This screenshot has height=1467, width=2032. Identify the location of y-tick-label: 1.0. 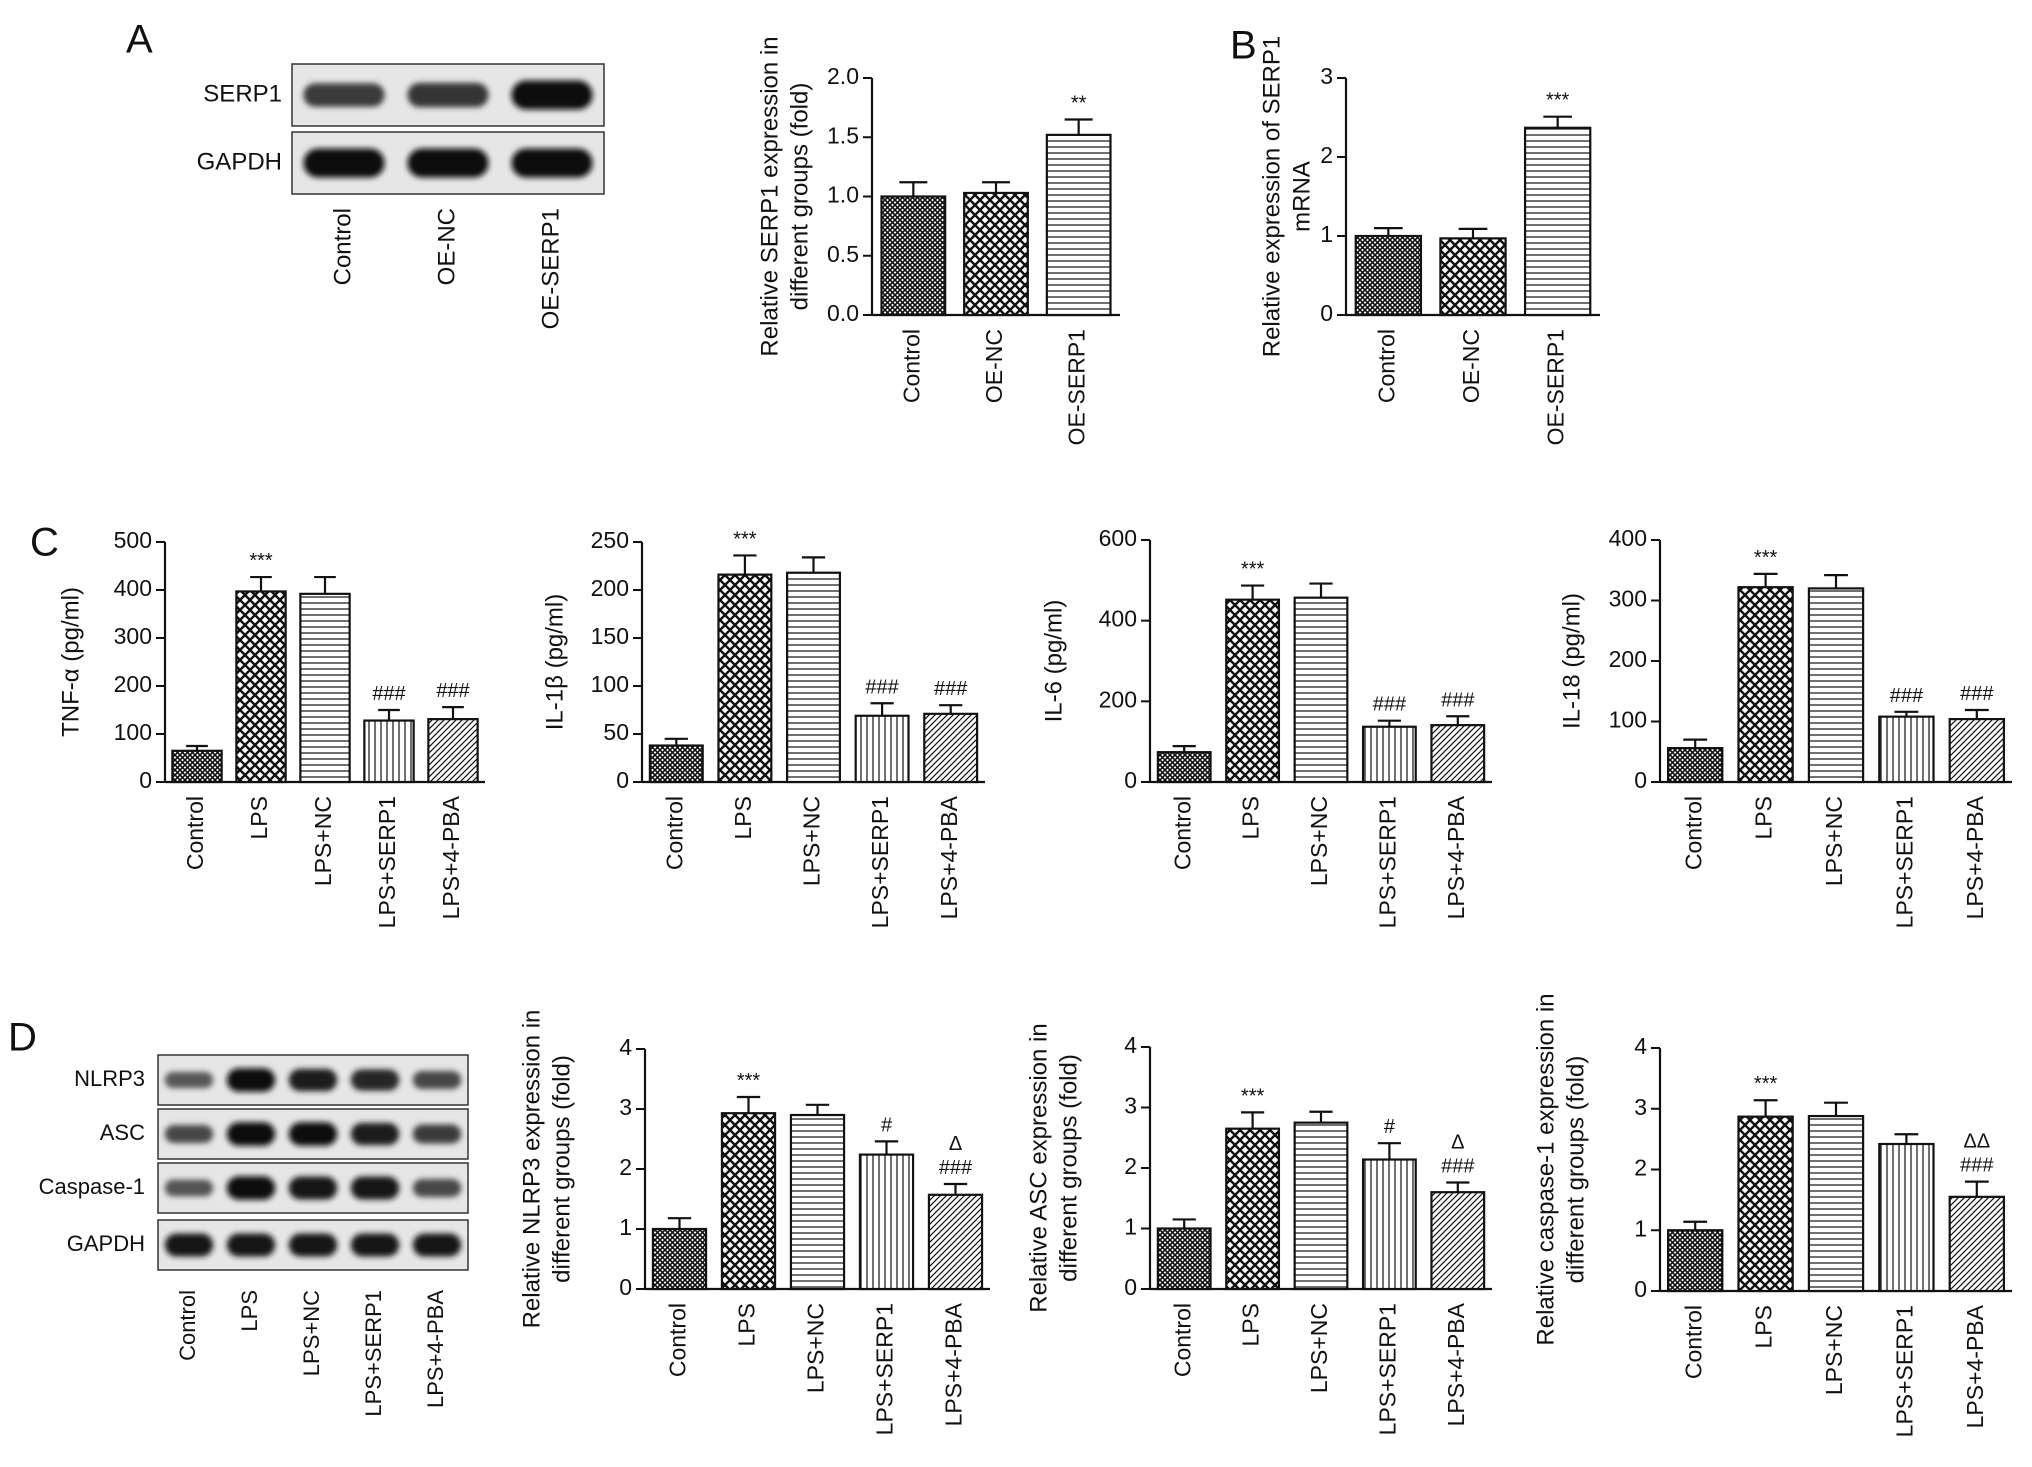
(843, 195).